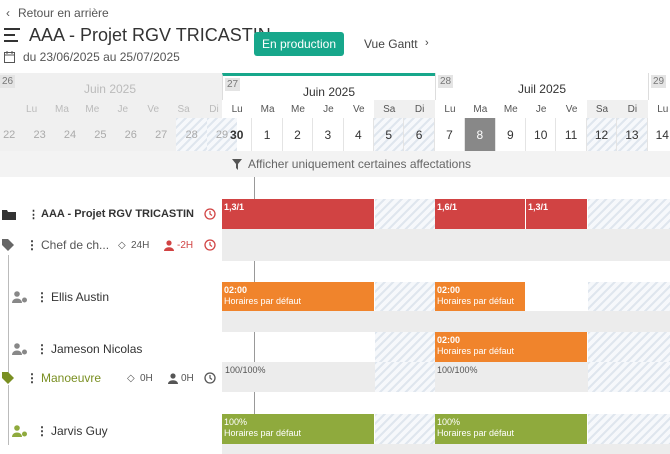 The image size is (670, 454). I want to click on day-number-14: 14, so click(659, 134).